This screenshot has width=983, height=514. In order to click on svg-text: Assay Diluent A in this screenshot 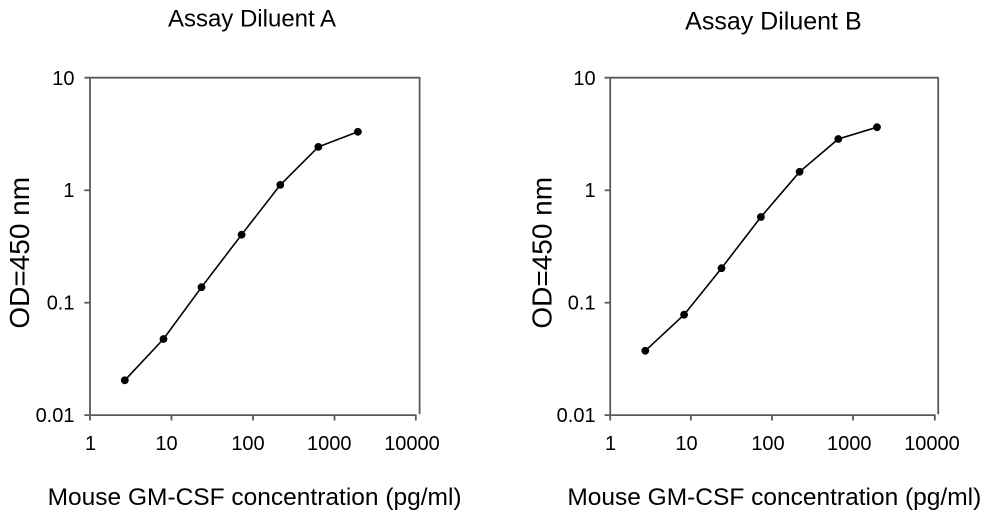, I will do `click(252, 19)`.